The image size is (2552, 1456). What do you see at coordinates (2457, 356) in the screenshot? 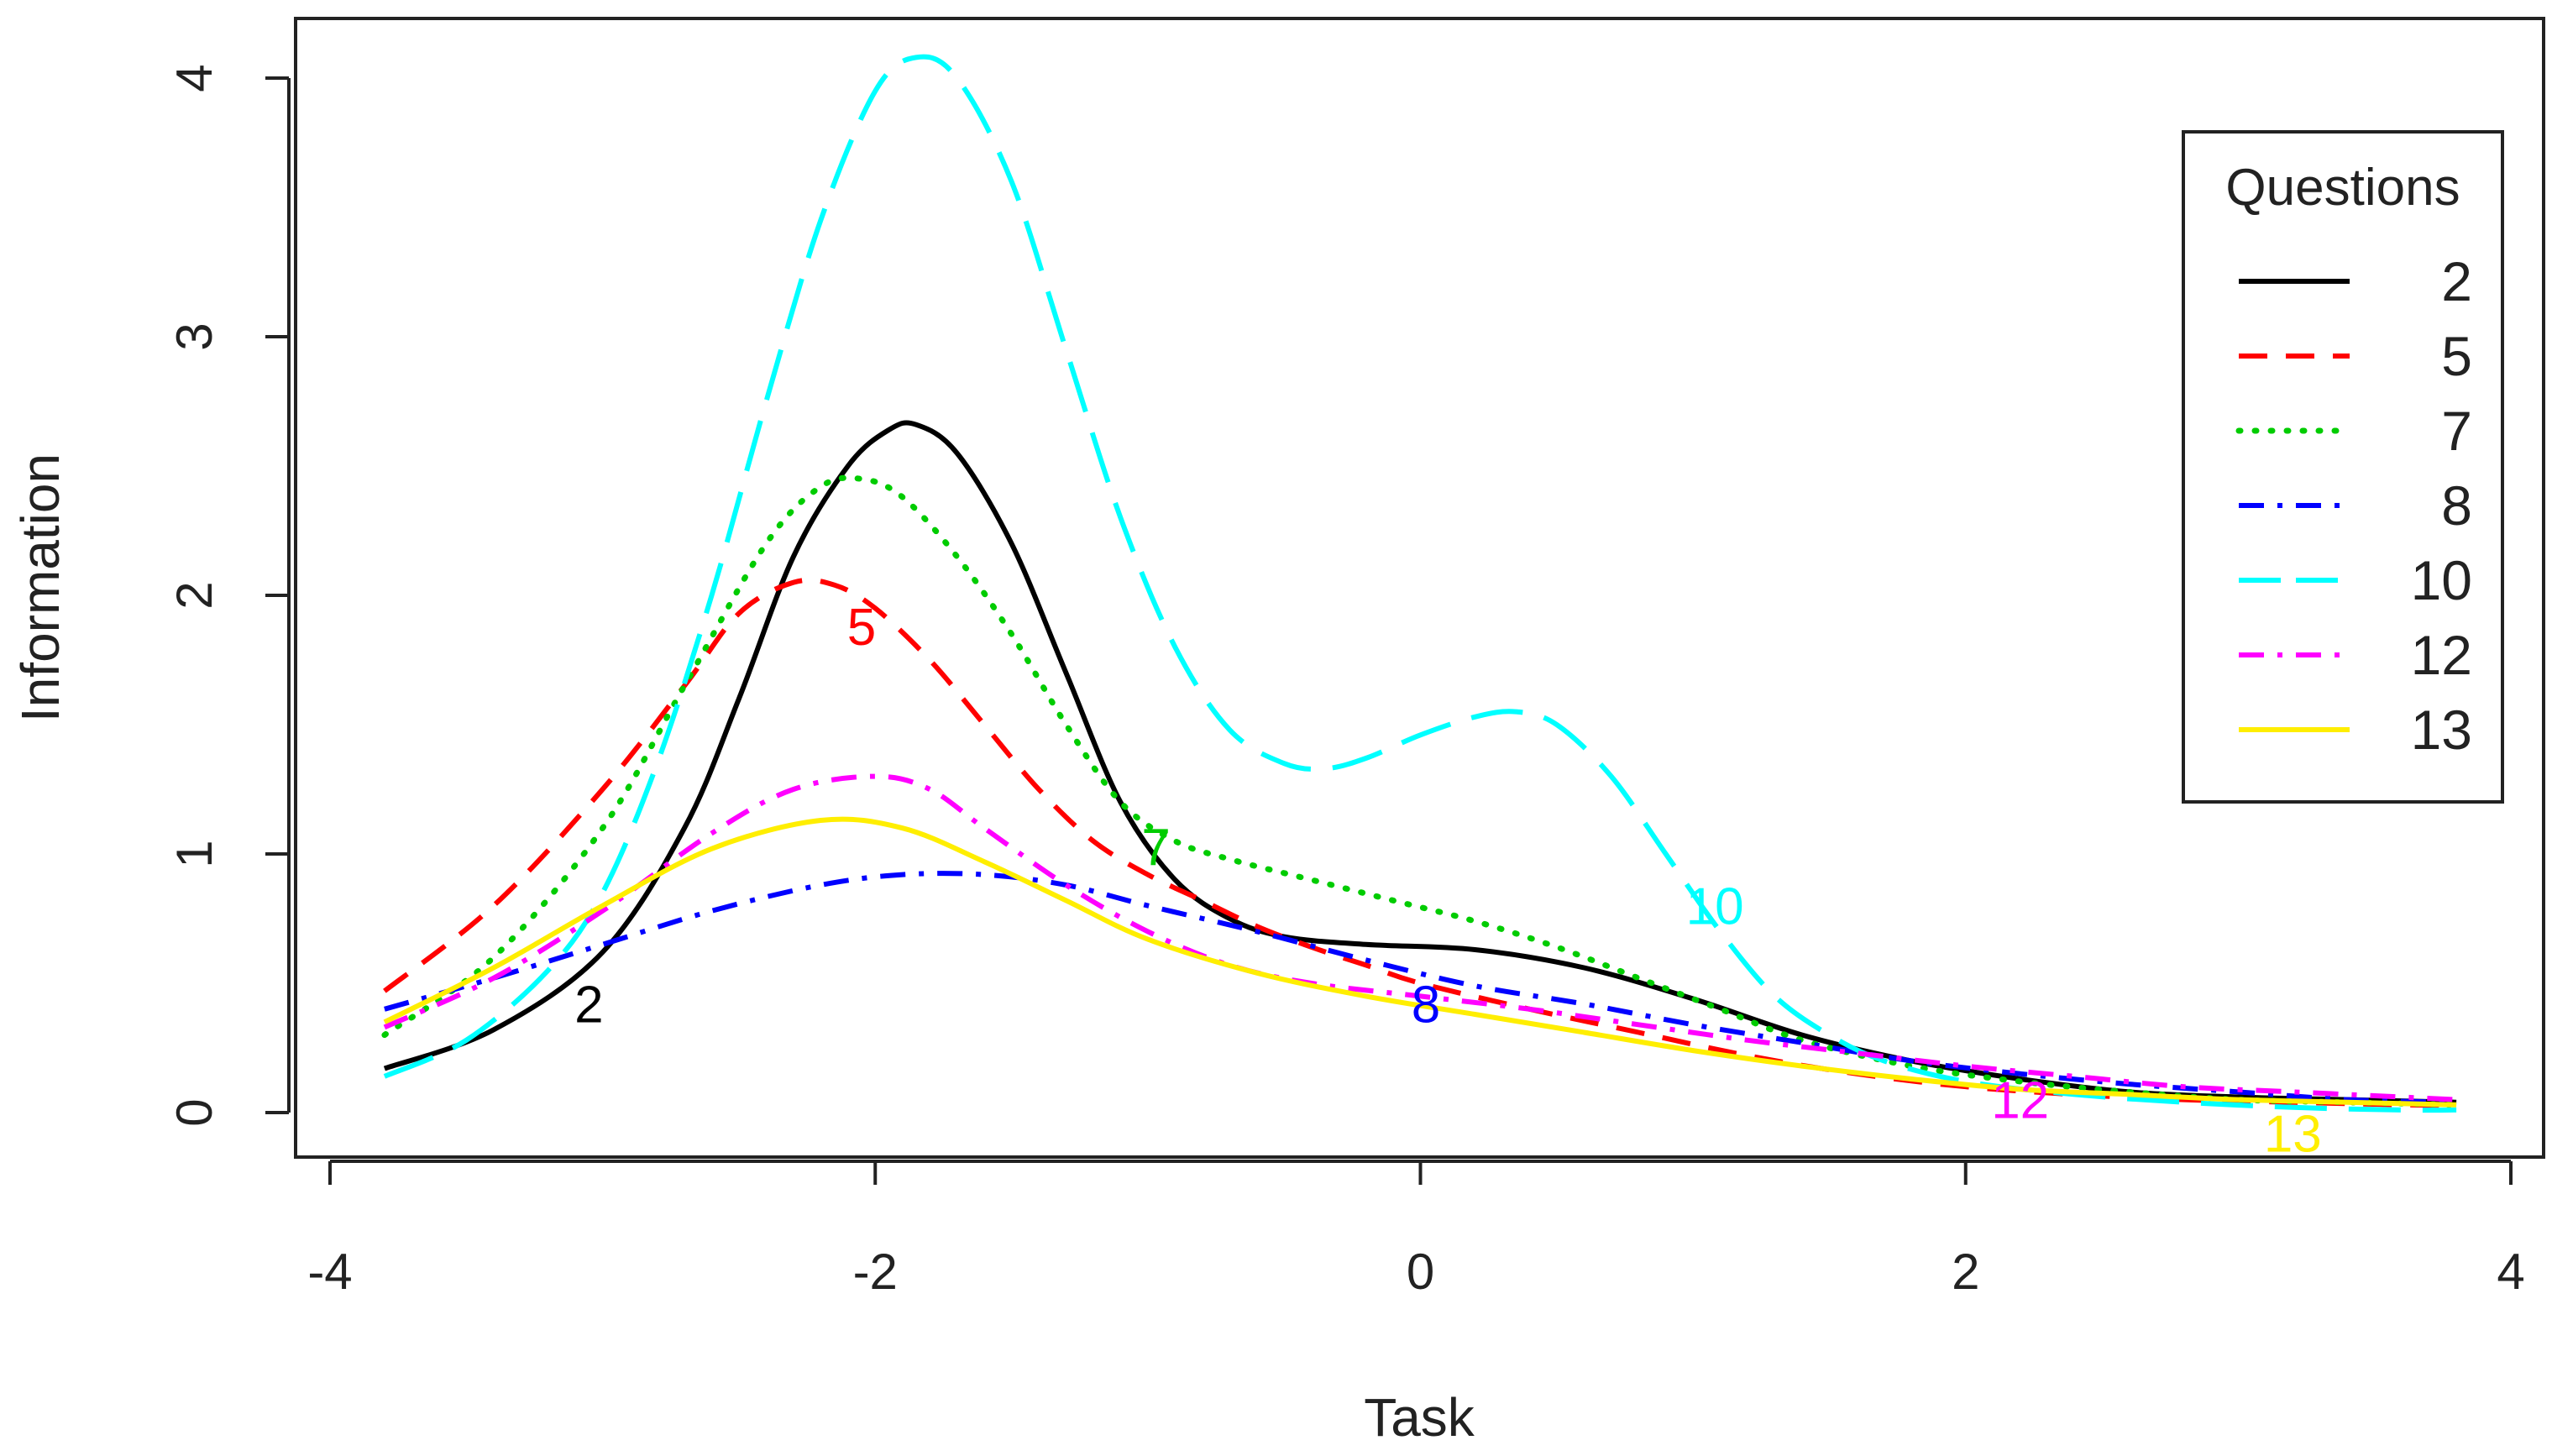
I see `legend-label-5: 5` at bounding box center [2457, 356].